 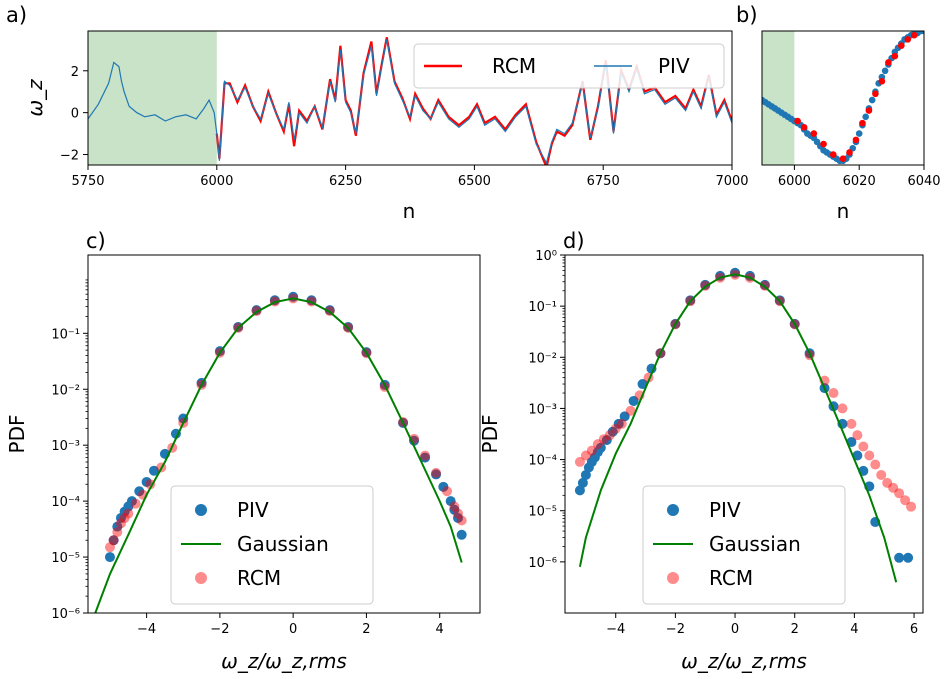 What do you see at coordinates (747, 15) in the screenshot?
I see `panel-b-label: b)` at bounding box center [747, 15].